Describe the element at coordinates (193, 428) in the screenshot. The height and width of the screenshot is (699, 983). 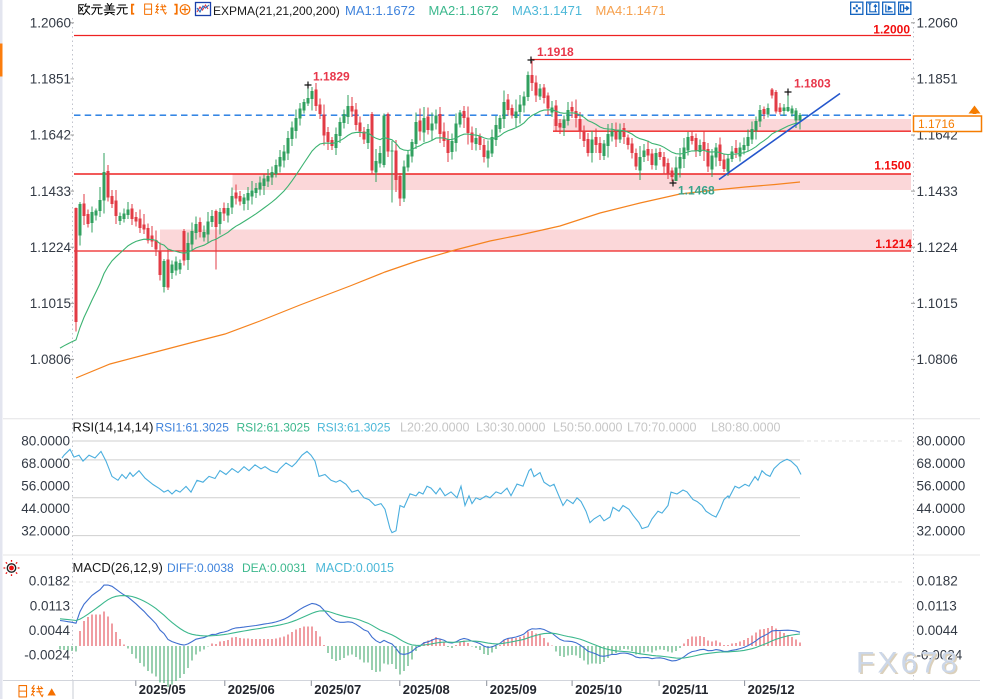
I see `svg-text: RSI1:61.3025` at that location.